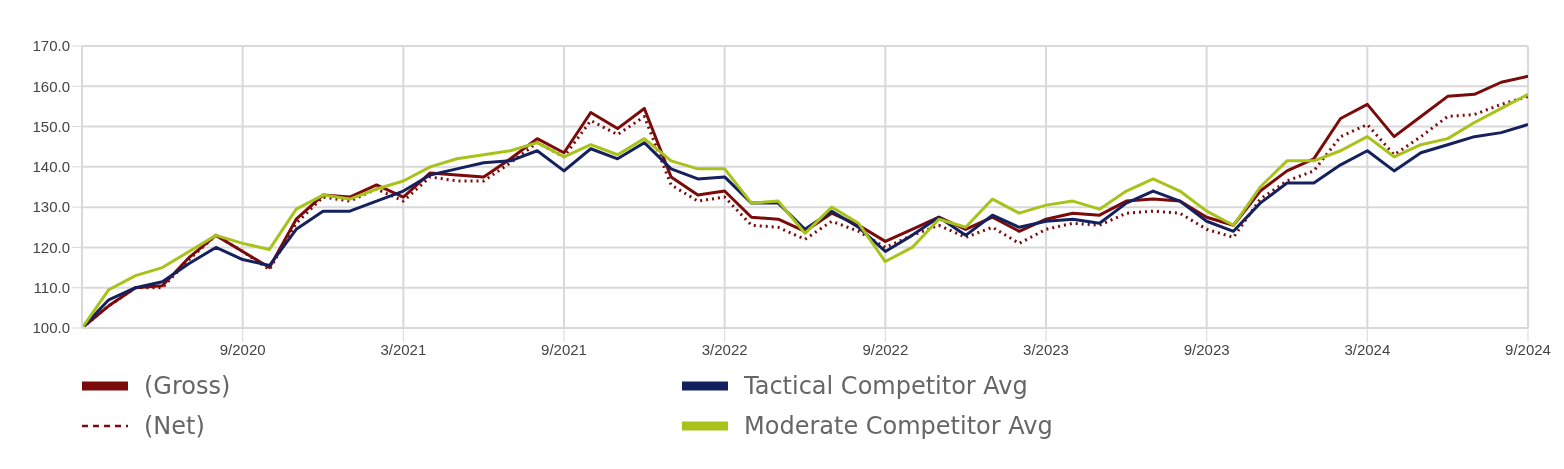  I want to click on legend-label: (Net), so click(174, 426).